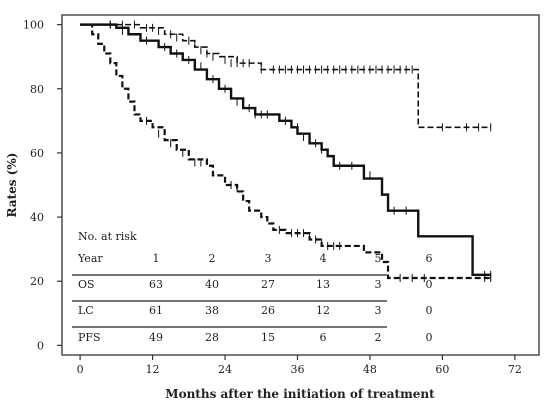 This screenshot has height=406, width=550. Describe the element at coordinates (212, 284) in the screenshot. I see `risk-value: 40` at that location.